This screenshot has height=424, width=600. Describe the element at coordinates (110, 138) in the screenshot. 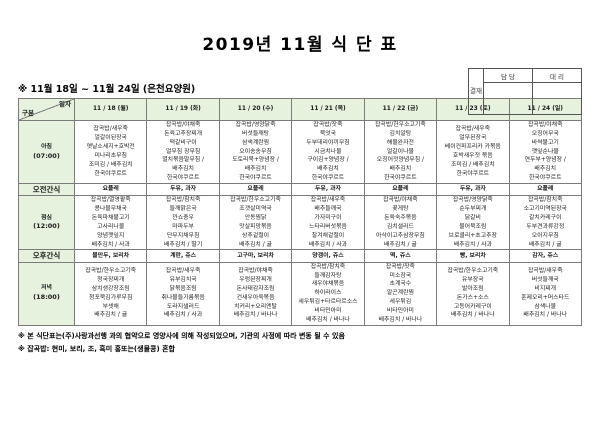

I see `menu-item: 얼갈이된장국` at that location.